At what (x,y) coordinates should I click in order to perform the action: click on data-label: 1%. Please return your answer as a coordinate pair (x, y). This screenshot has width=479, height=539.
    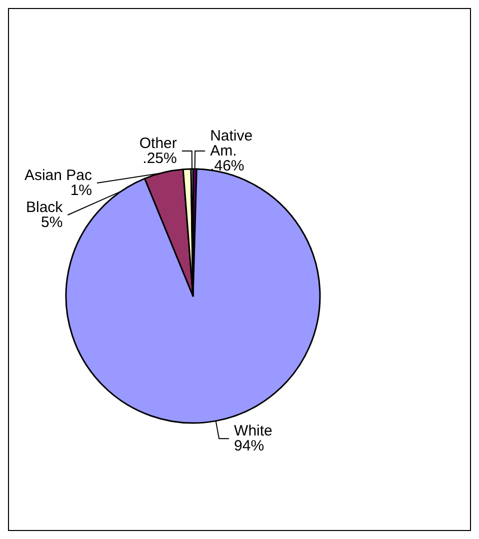
    Looking at the image, I should click on (81, 191).